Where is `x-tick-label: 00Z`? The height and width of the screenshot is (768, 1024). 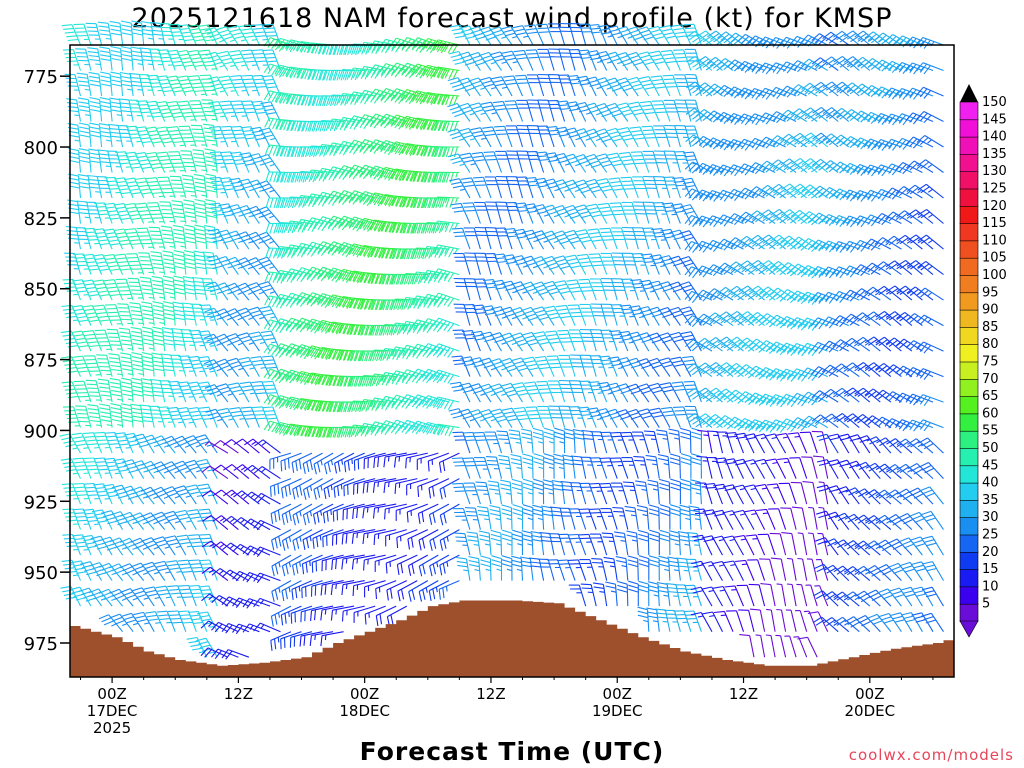 x-tick-label: 00Z is located at coordinates (617, 694).